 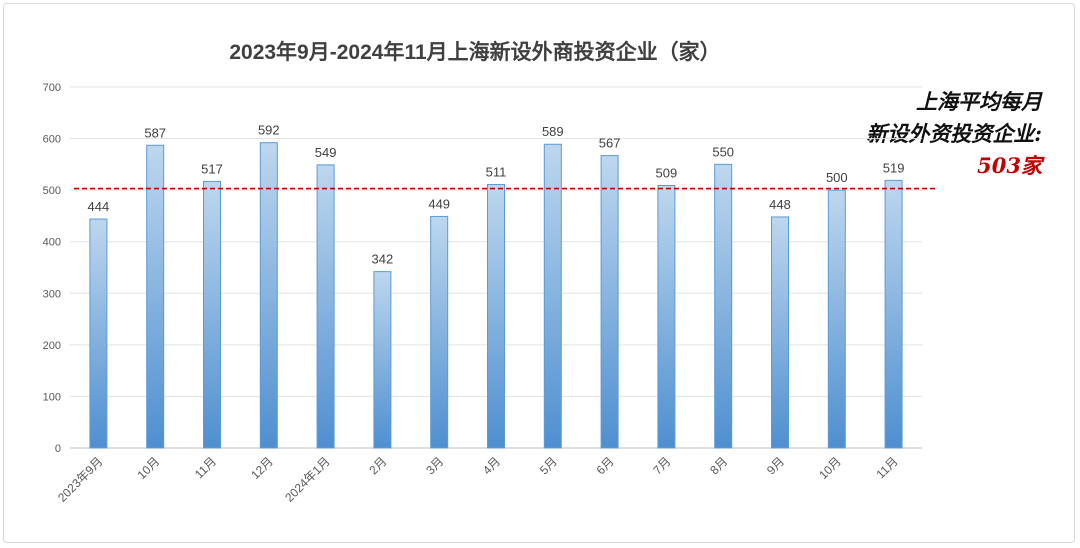 I want to click on y-tick-label: 300, so click(x=52, y=294).